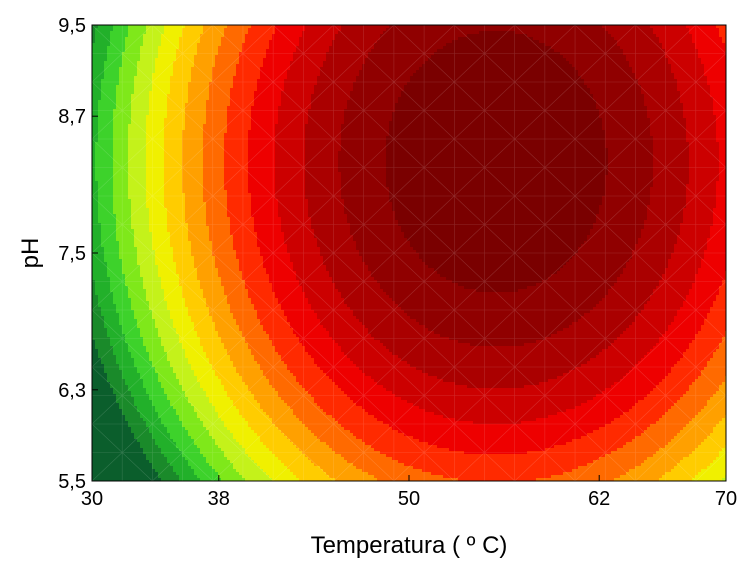 The image size is (744, 562). Describe the element at coordinates (72, 391) in the screenshot. I see `y-tick-label: 6,3` at that location.